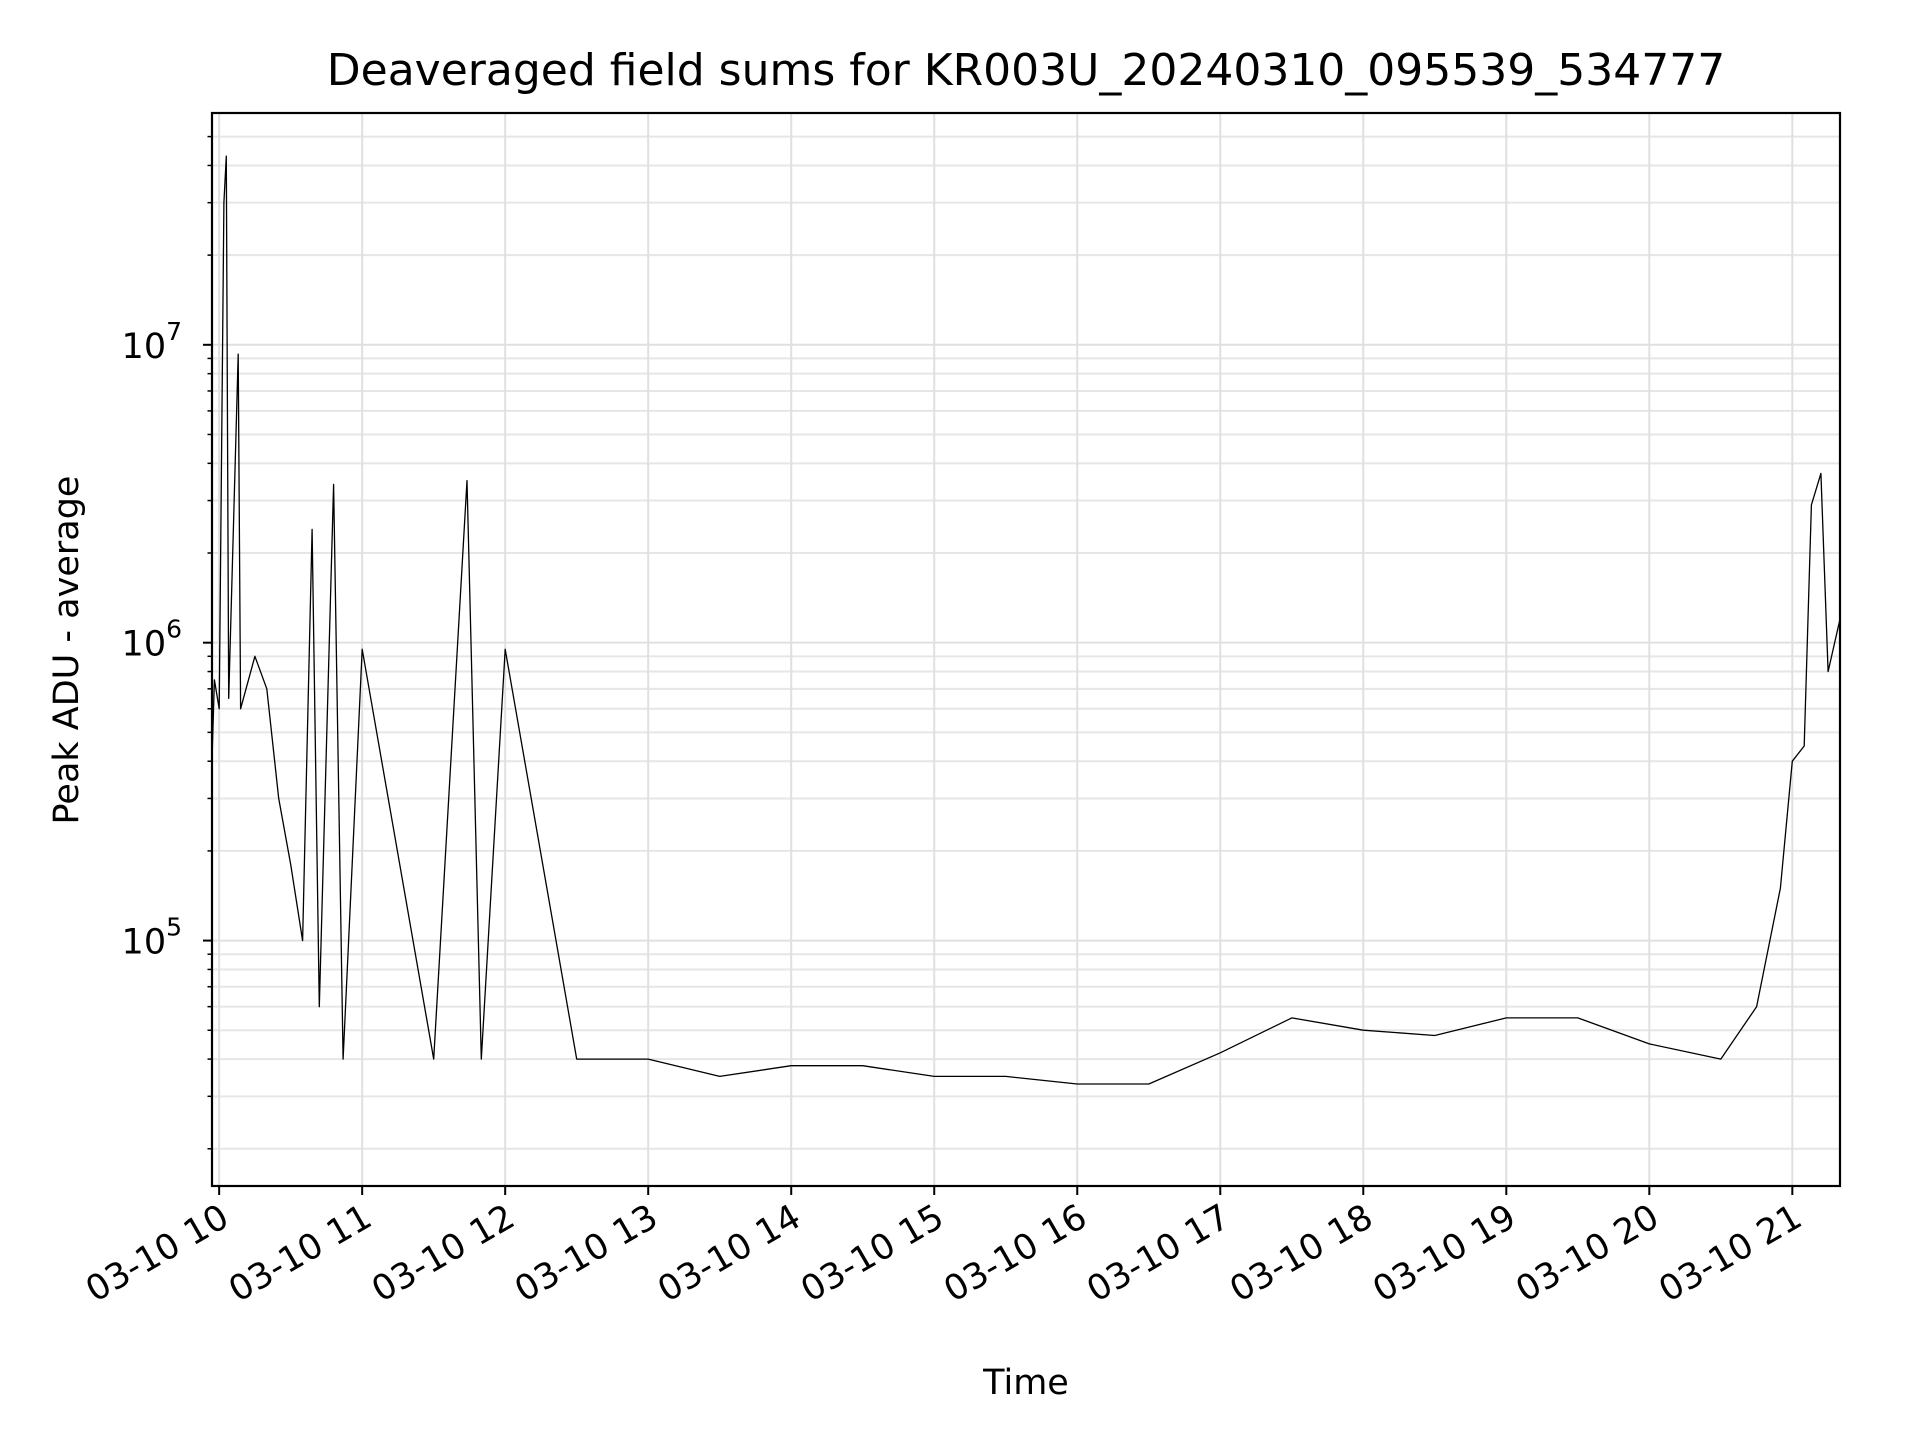 This screenshot has width=1920, height=1445. What do you see at coordinates (1025, 1383) in the screenshot?
I see `x-axis-label: Time` at bounding box center [1025, 1383].